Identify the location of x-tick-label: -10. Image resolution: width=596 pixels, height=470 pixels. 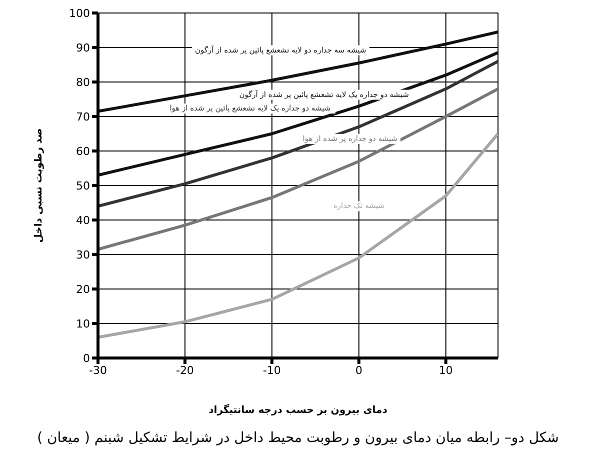
(271, 370).